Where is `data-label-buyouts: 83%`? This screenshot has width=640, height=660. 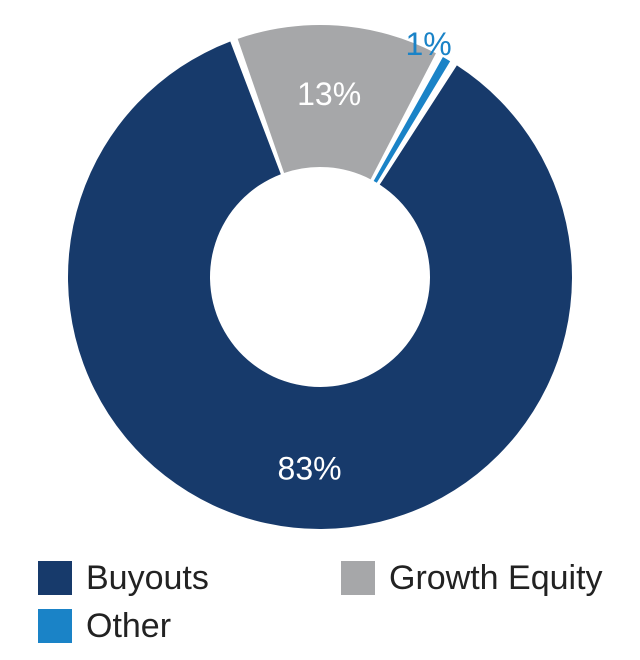
data-label-buyouts: 83% is located at coordinates (310, 468).